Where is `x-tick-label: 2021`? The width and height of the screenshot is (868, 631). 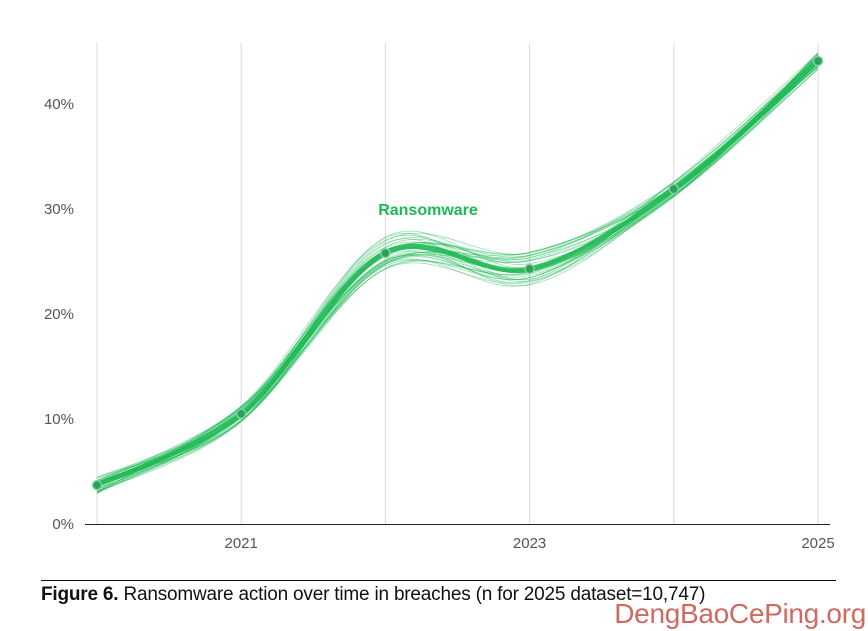 x-tick-label: 2021 is located at coordinates (241, 543).